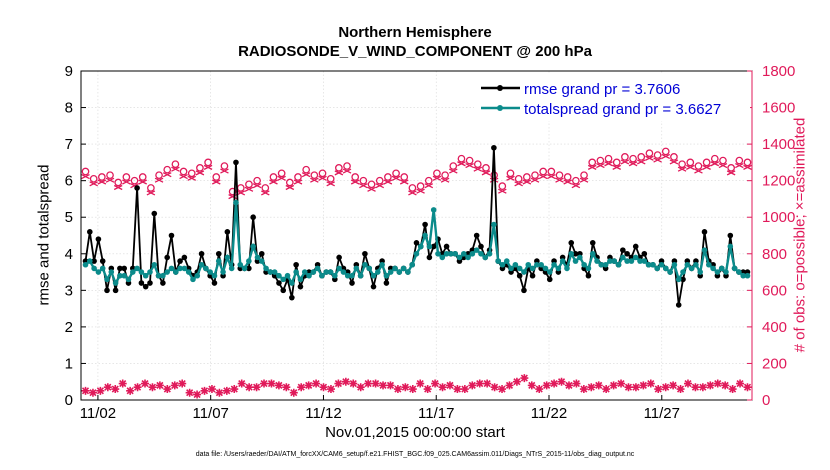 The width and height of the screenshot is (830, 470). Describe the element at coordinates (323, 413) in the screenshot. I see `x-tick-label: 11/12` at that location.